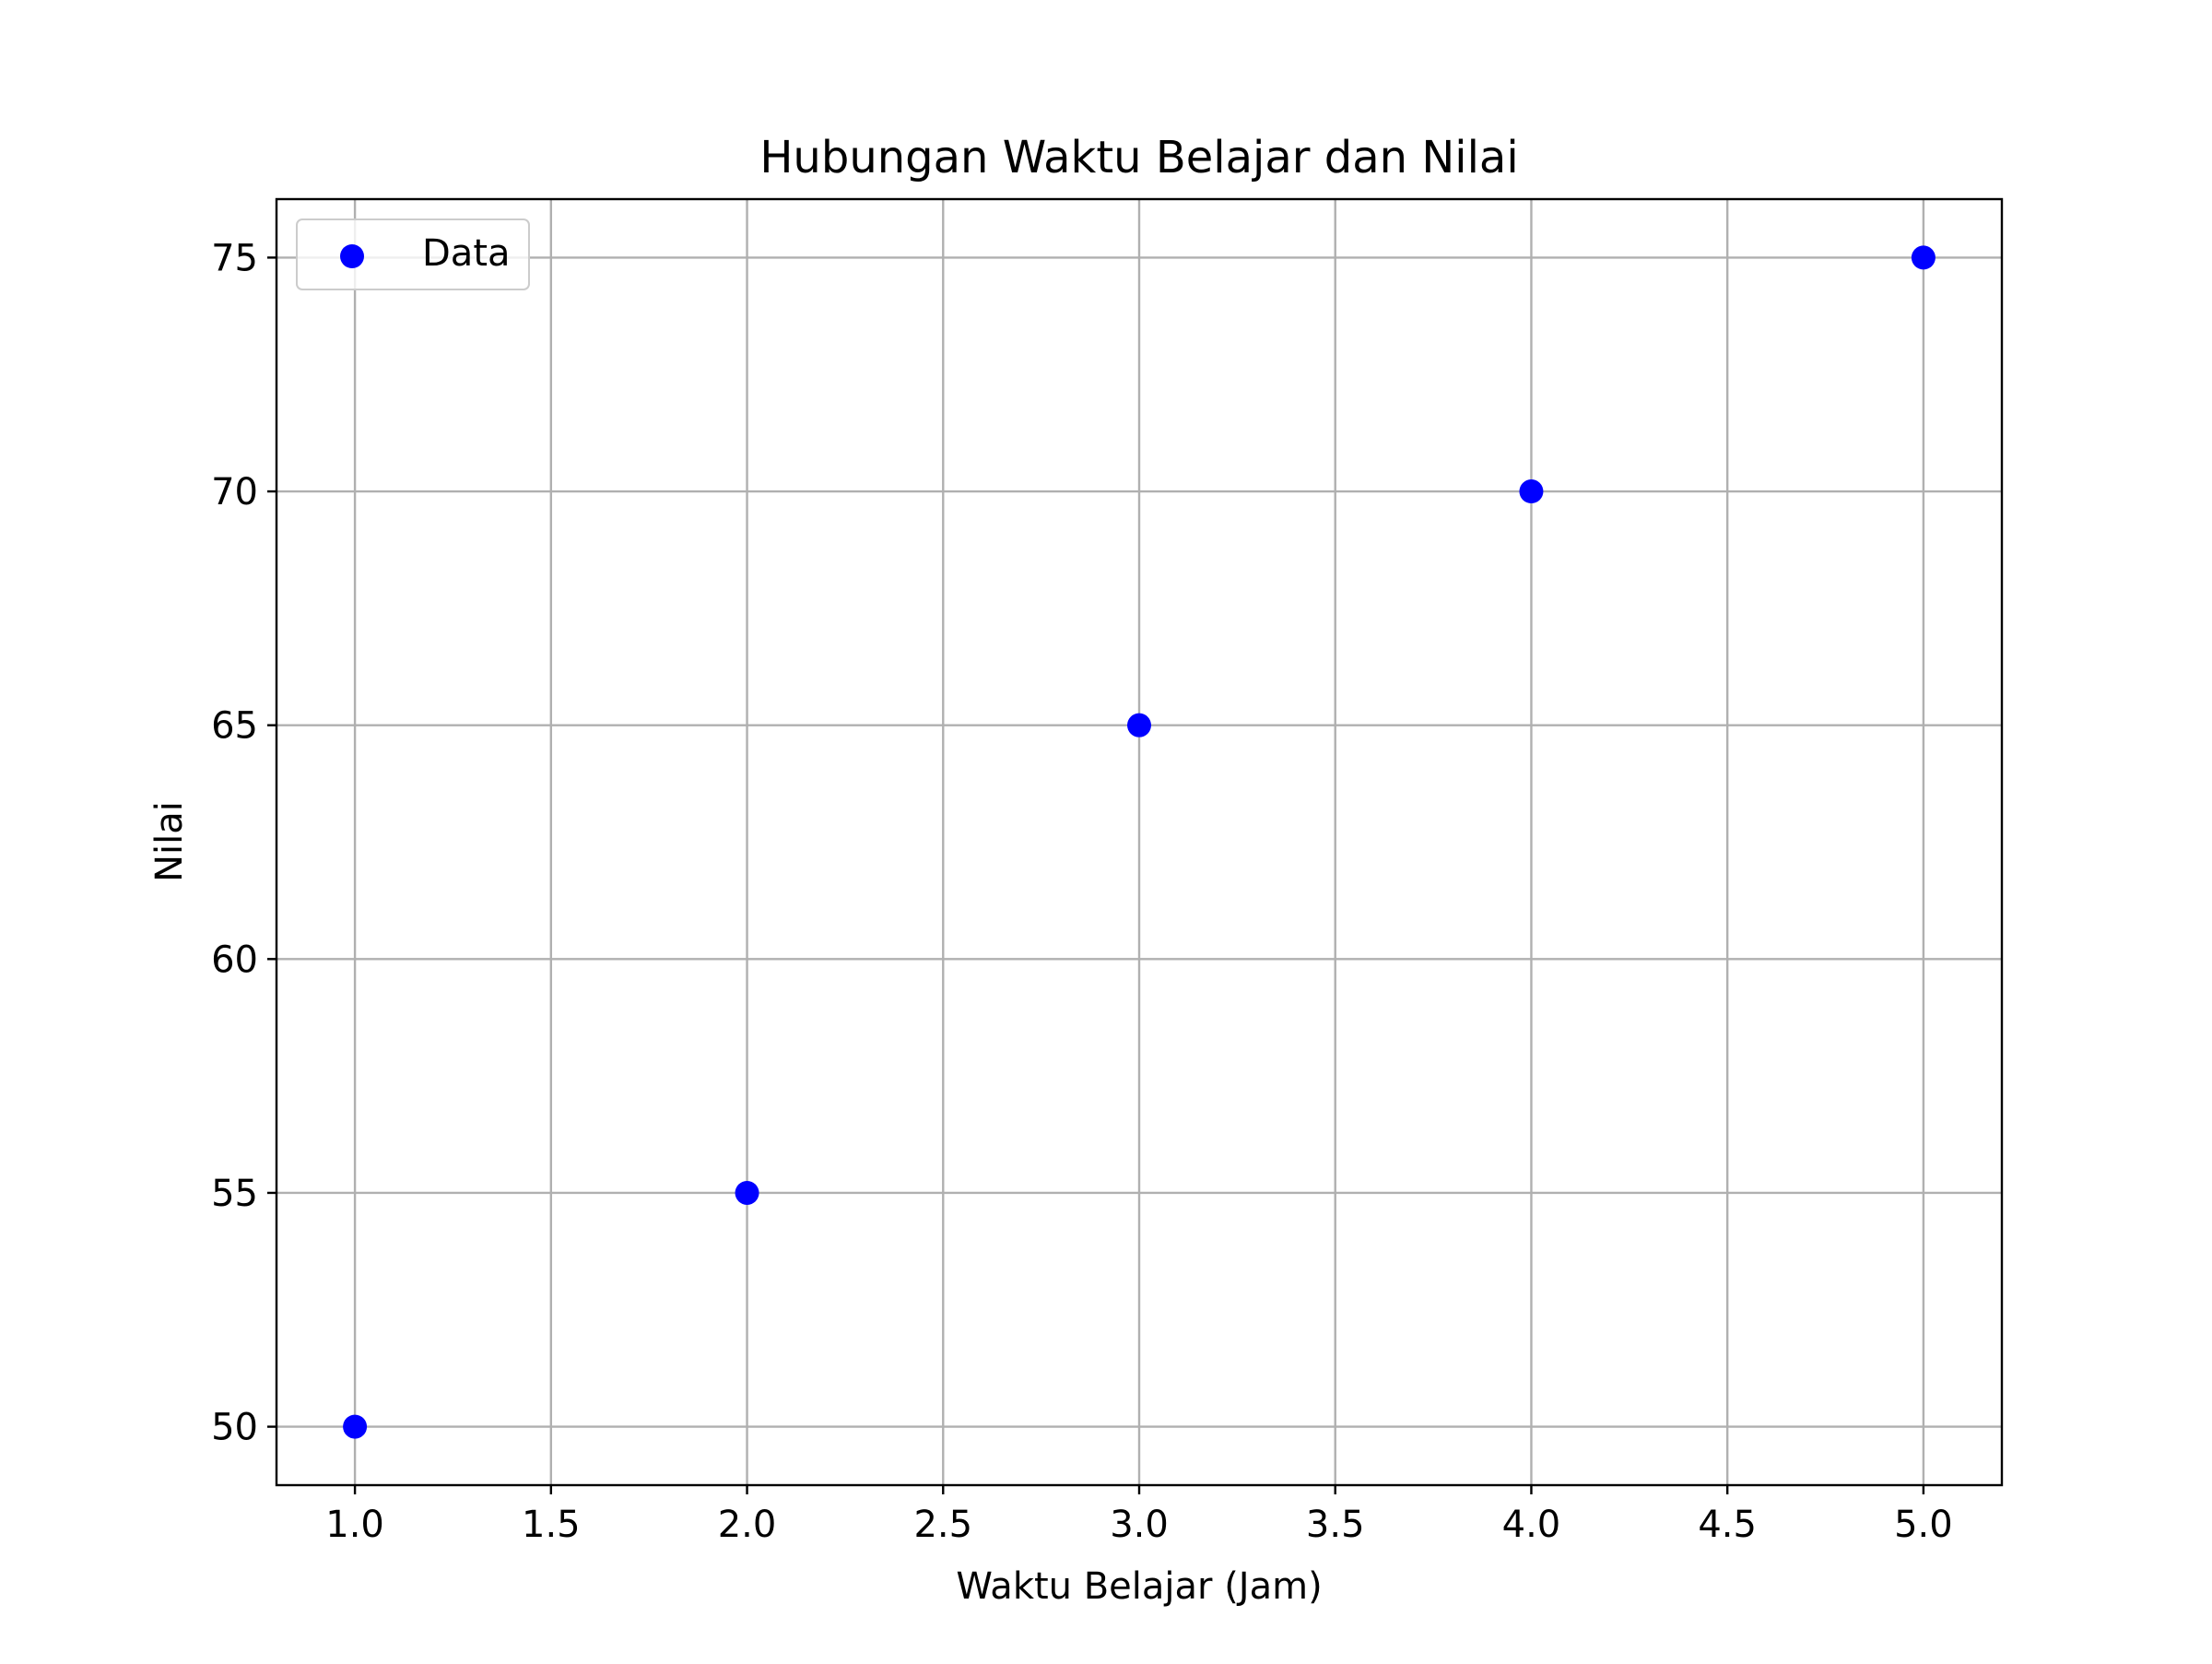 This screenshot has width=2212, height=1664. Describe the element at coordinates (551, 1525) in the screenshot. I see `x-tick-label: 1.5` at that location.